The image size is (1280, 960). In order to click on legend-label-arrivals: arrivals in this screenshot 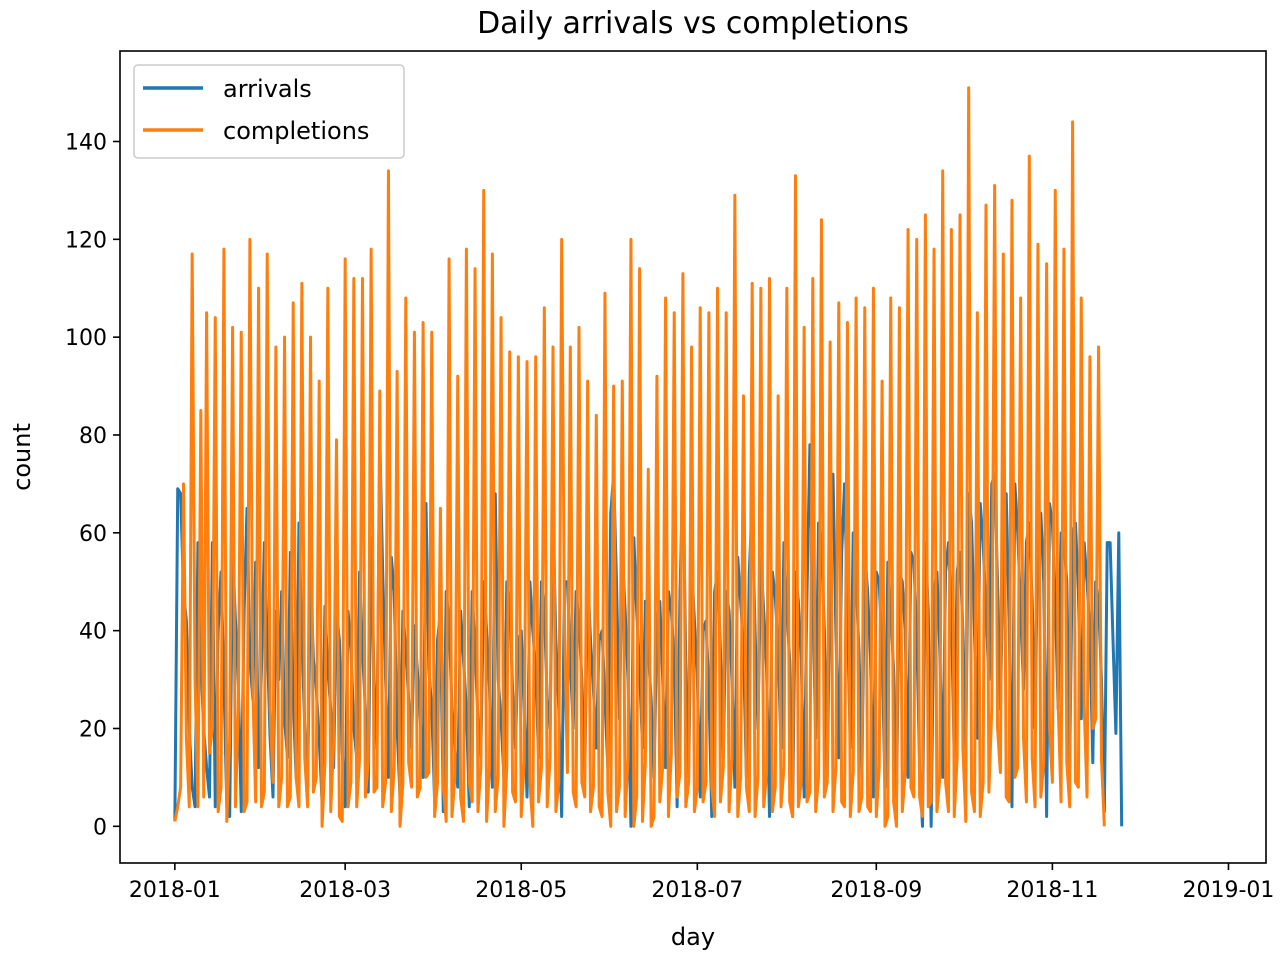, I will do `click(267, 89)`.